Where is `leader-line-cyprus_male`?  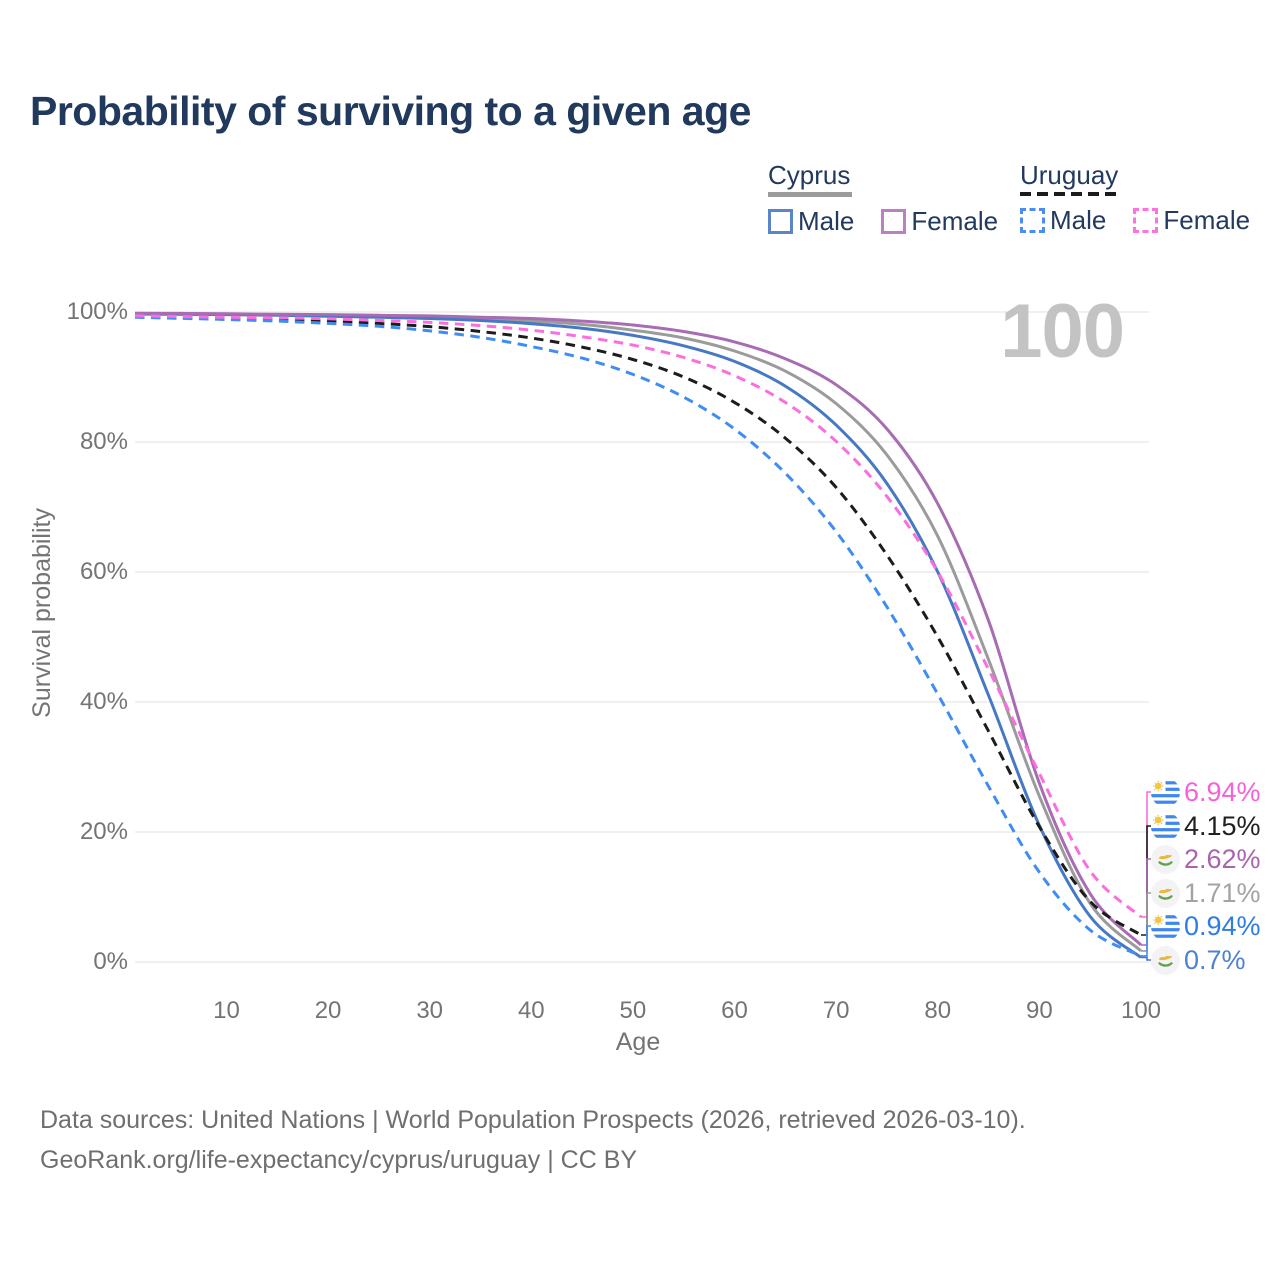 leader-line-cyprus_male is located at coordinates (1146, 958).